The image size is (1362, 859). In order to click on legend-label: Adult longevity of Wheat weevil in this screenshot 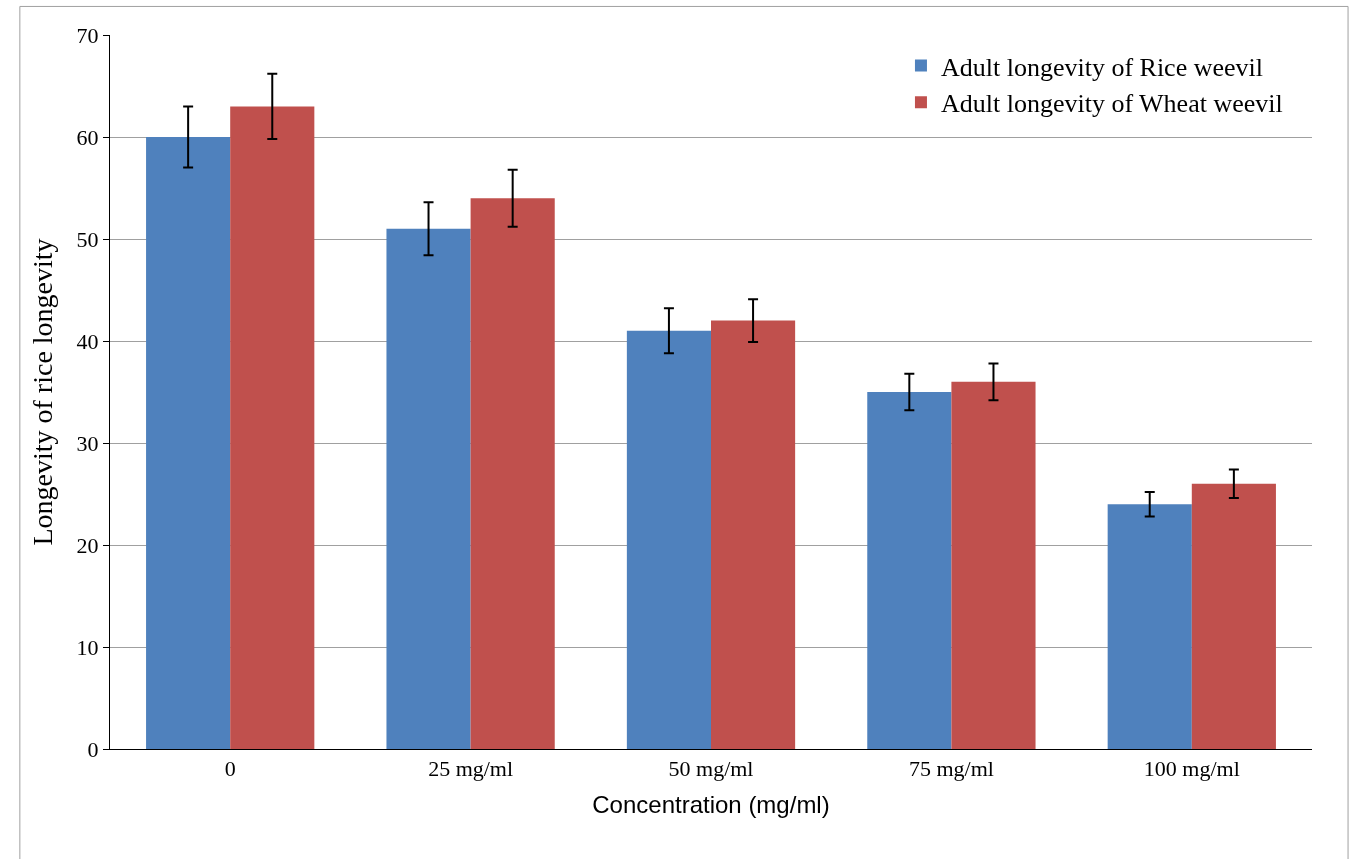, I will do `click(1111, 104)`.